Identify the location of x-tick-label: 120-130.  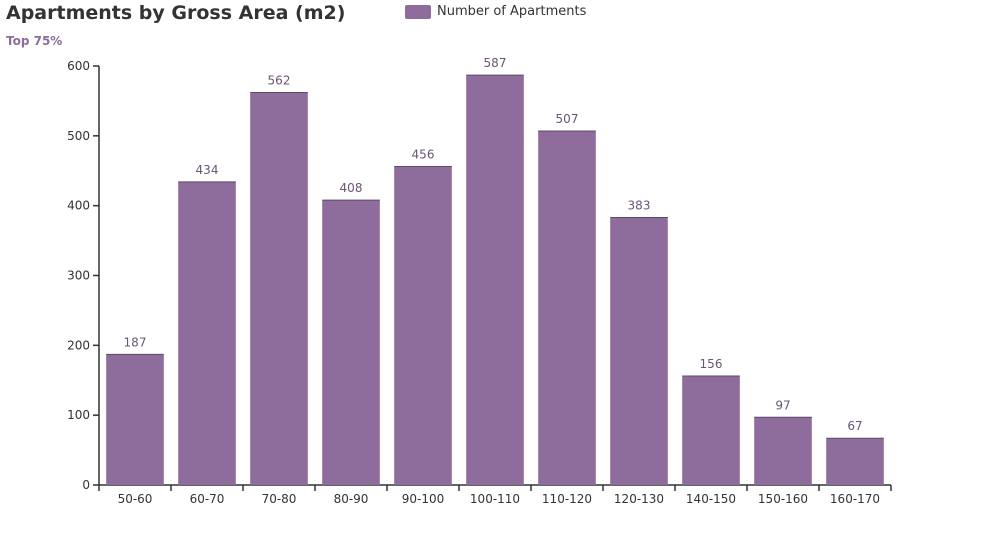
(639, 499).